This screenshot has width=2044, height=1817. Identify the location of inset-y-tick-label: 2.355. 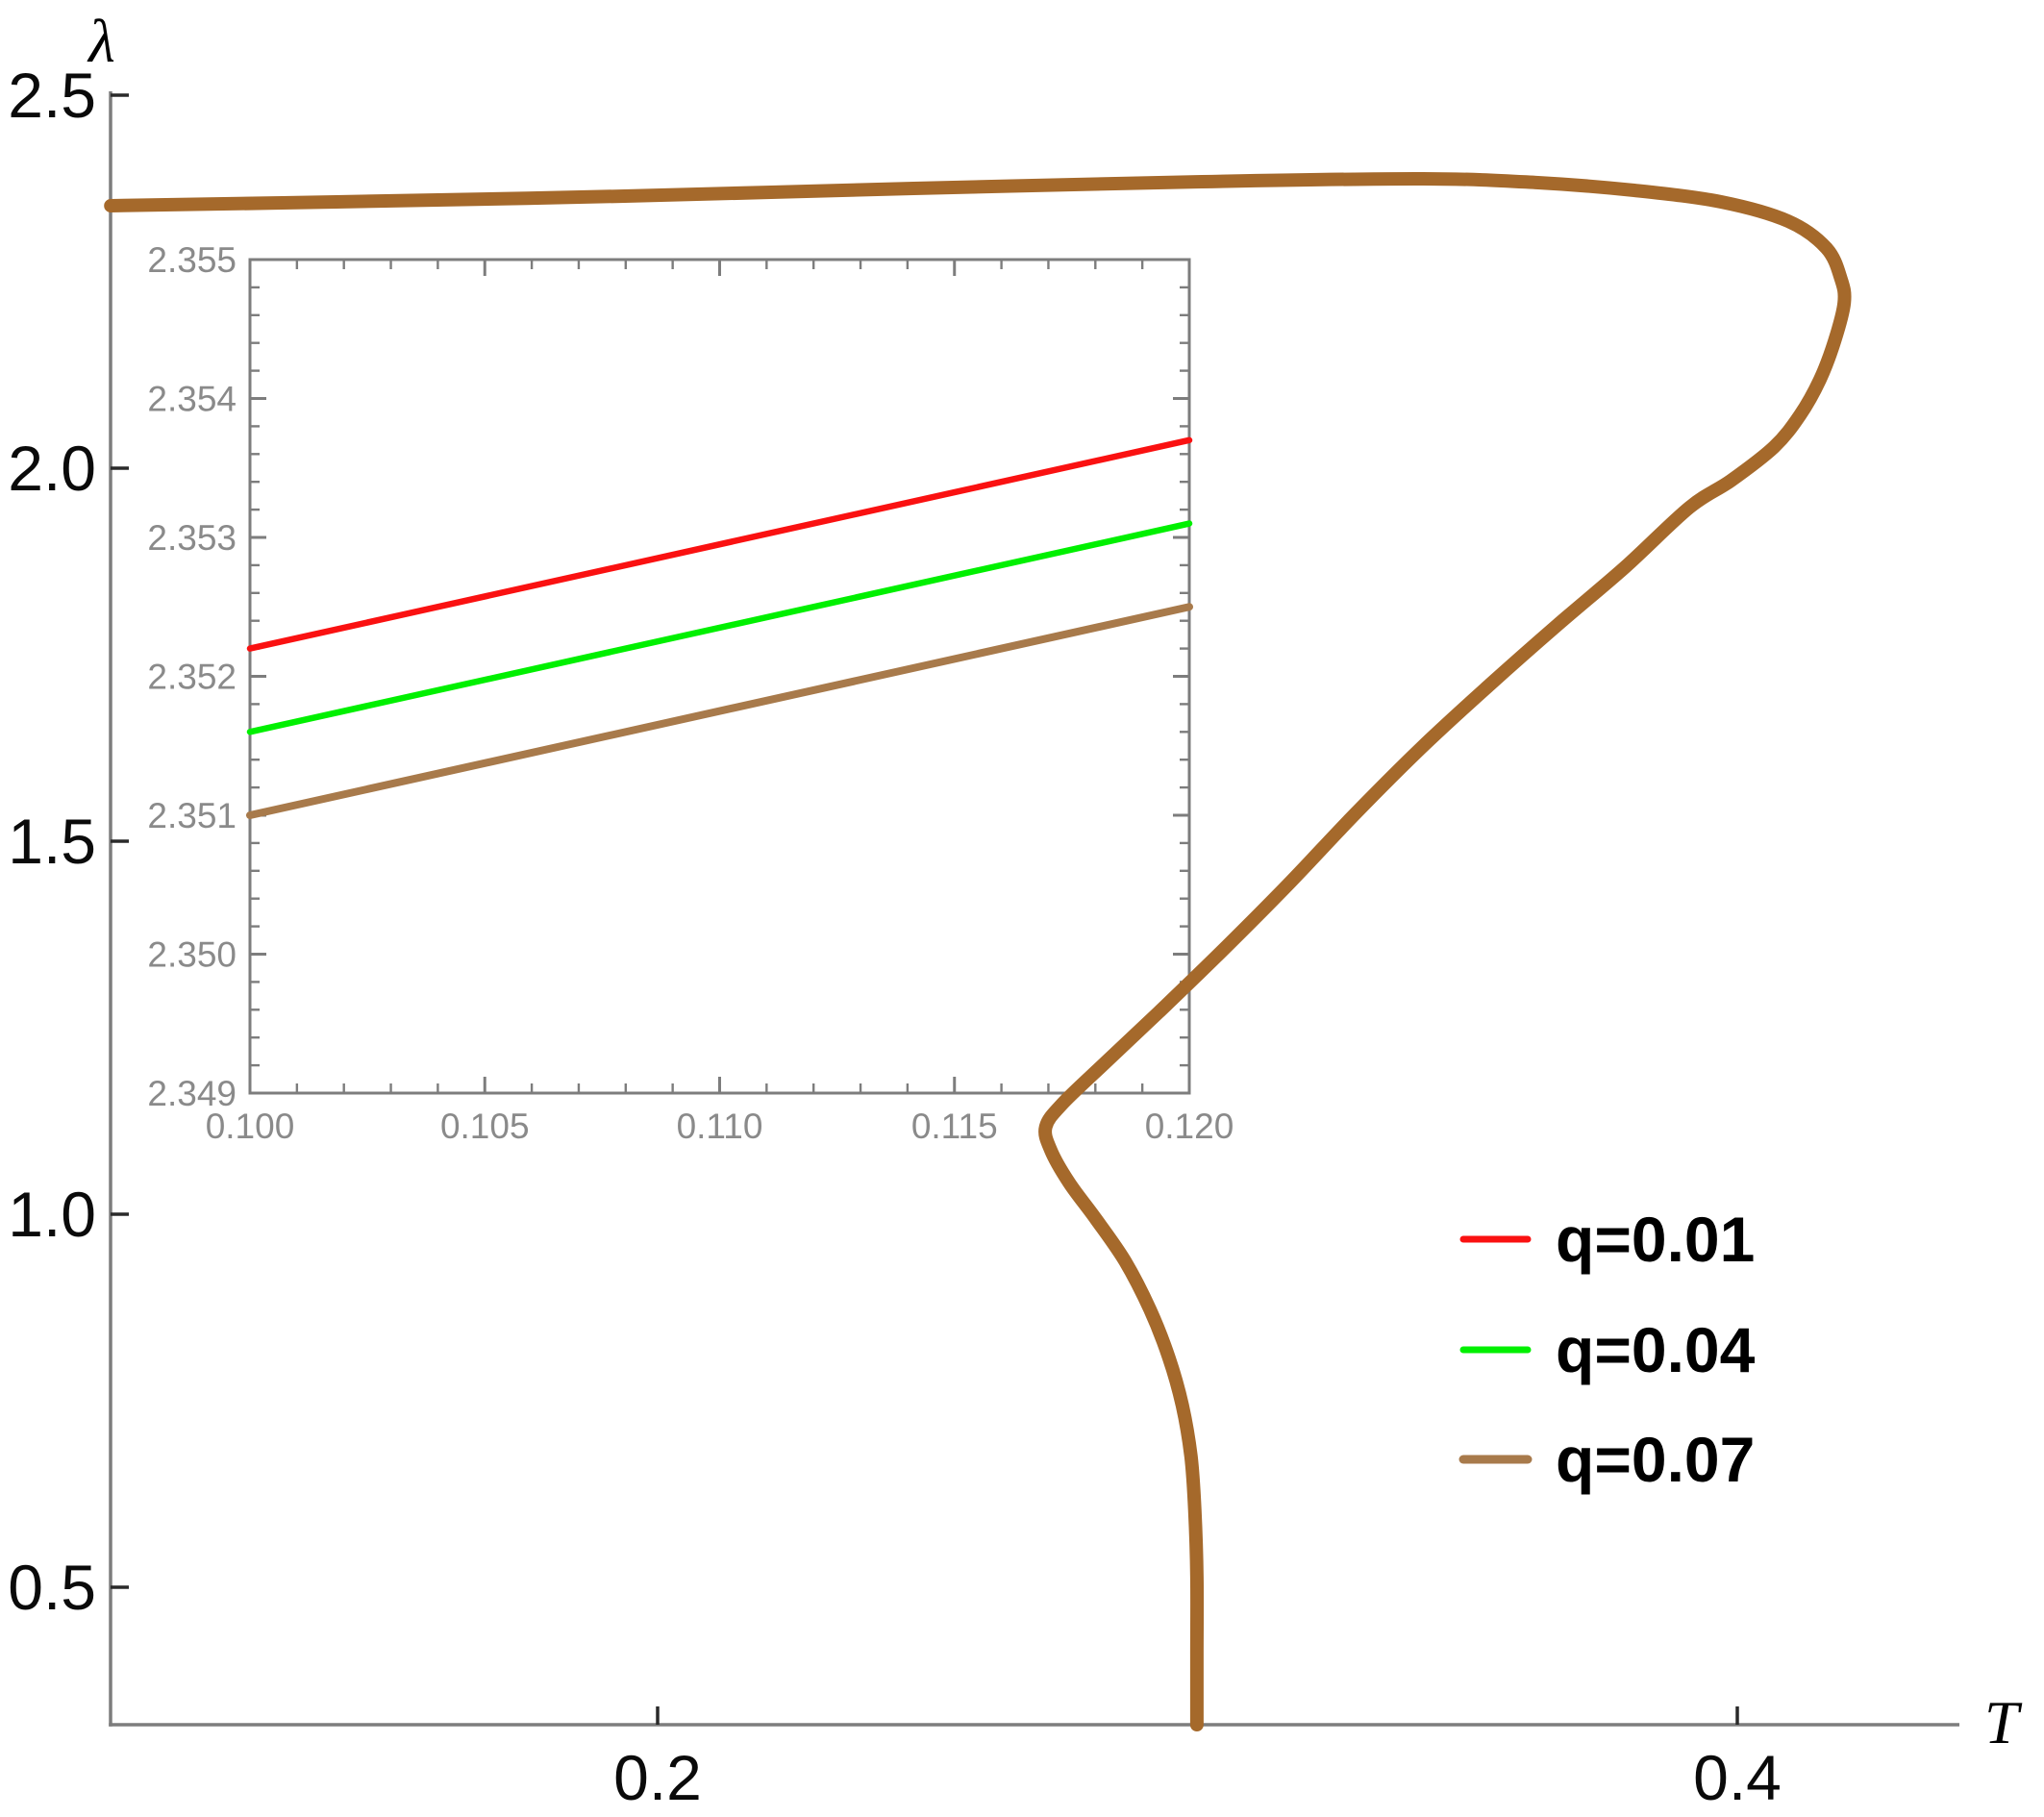
(192, 260).